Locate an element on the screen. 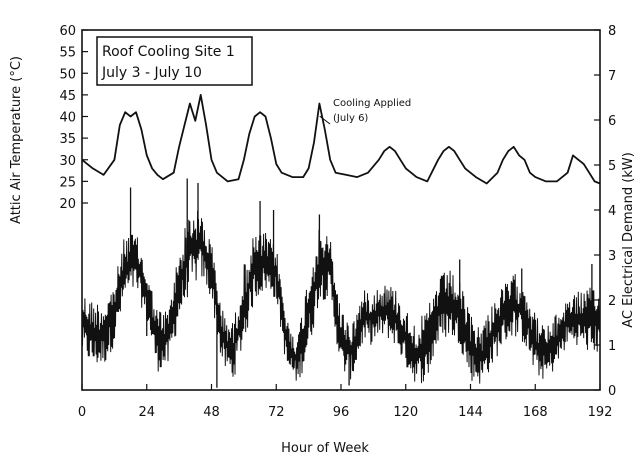 This screenshot has width=644, height=462. legend-box: Roof Cooling Site 1 July 3 - July 10 is located at coordinates (174, 61).